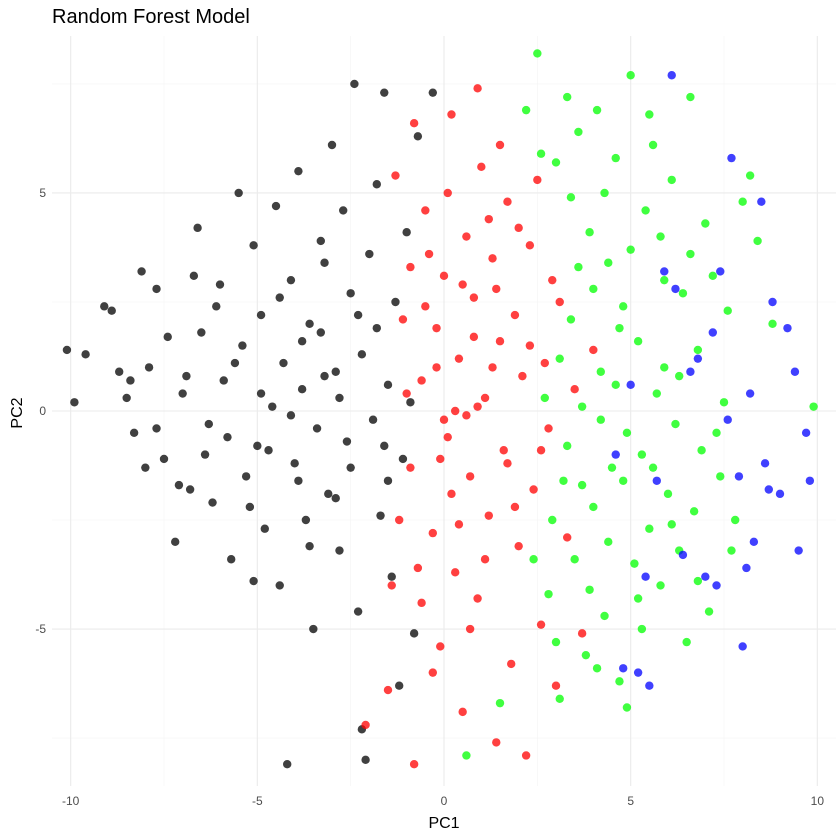 This screenshot has width=840, height=840. I want to click on y-axis-title: PC2, so click(17, 412).